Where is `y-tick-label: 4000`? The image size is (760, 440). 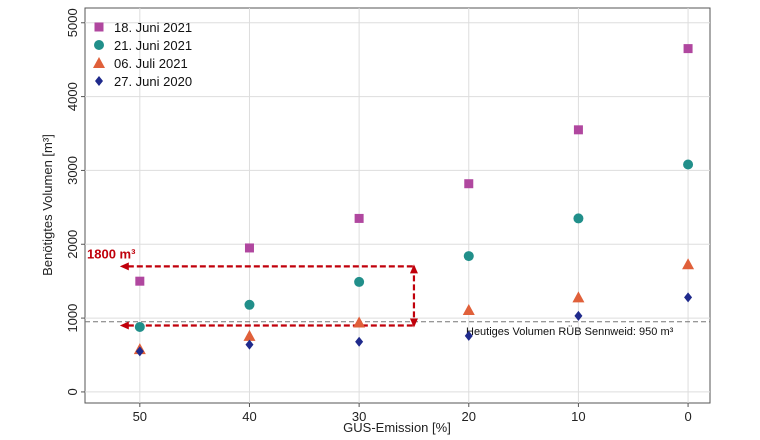
y-tick-label: 4000 is located at coordinates (72, 96).